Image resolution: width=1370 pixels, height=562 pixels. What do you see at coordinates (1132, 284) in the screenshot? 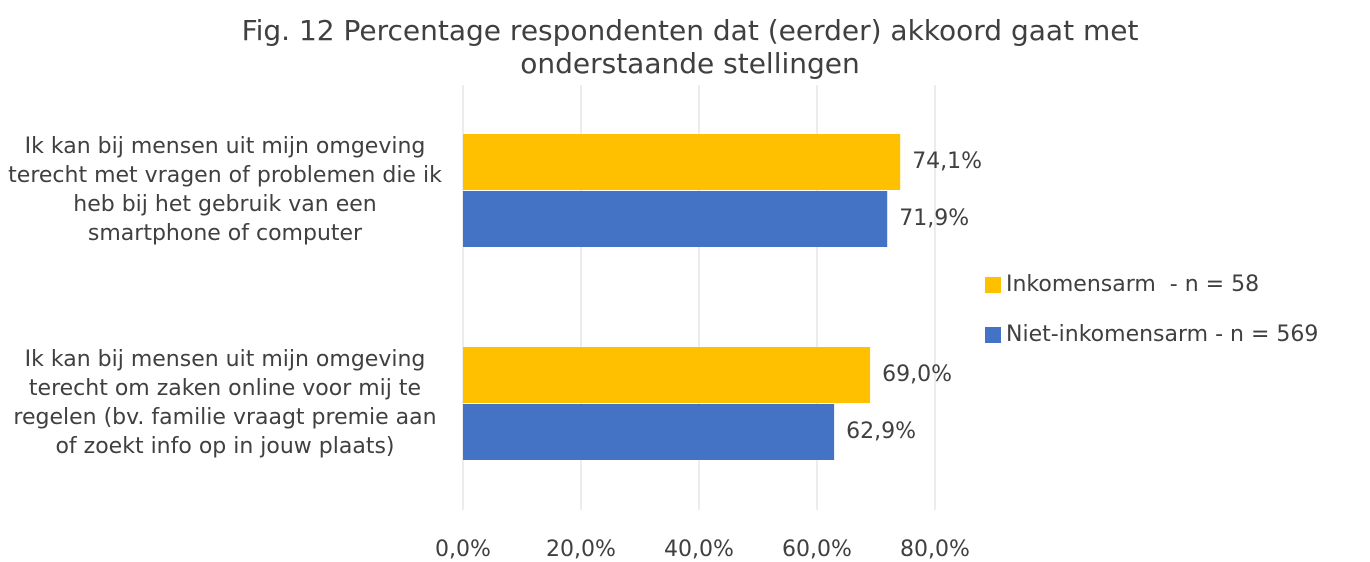
I see `legend-label: Inkomensarm - n = 58` at bounding box center [1132, 284].